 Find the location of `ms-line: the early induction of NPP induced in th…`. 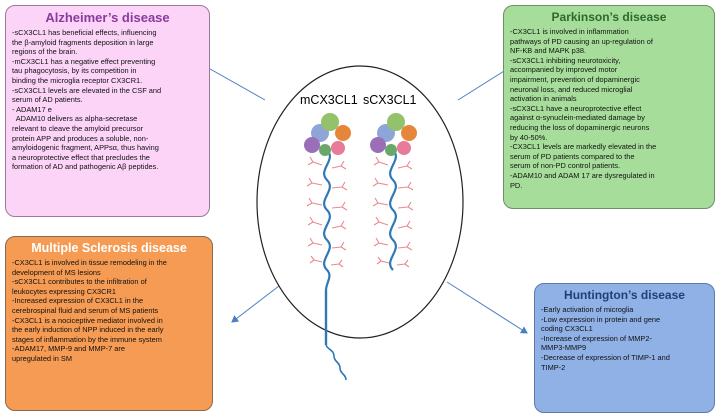

ms-line: the early induction of NPP induced in th… is located at coordinates (88, 330).